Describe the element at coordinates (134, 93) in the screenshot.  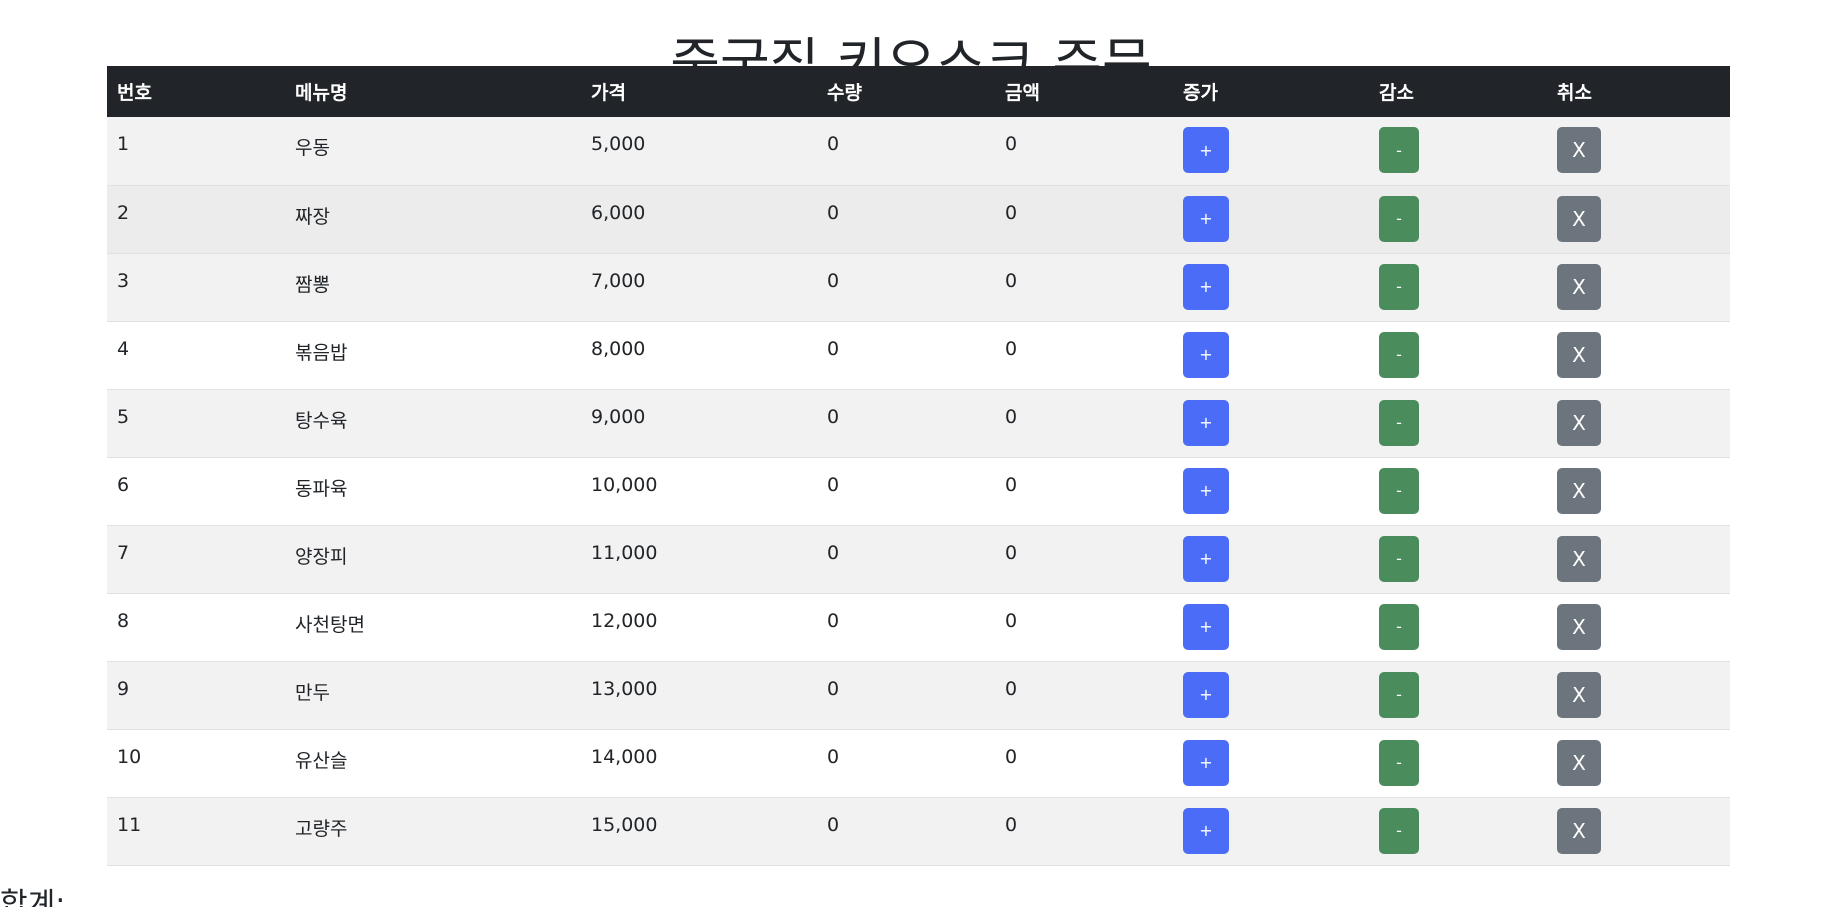
I see `header-no: 번호` at that location.